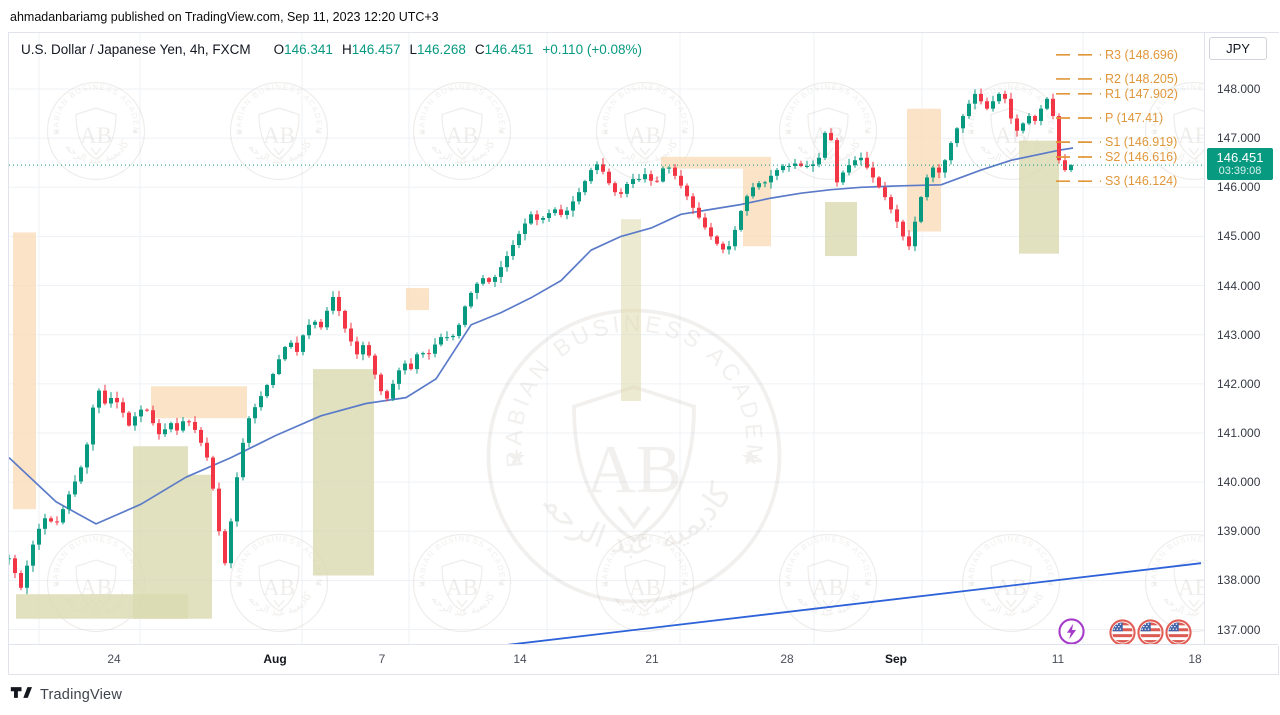 Image resolution: width=1280 pixels, height=715 pixels. I want to click on bar-countdown: 03:39:08, so click(1240, 171).